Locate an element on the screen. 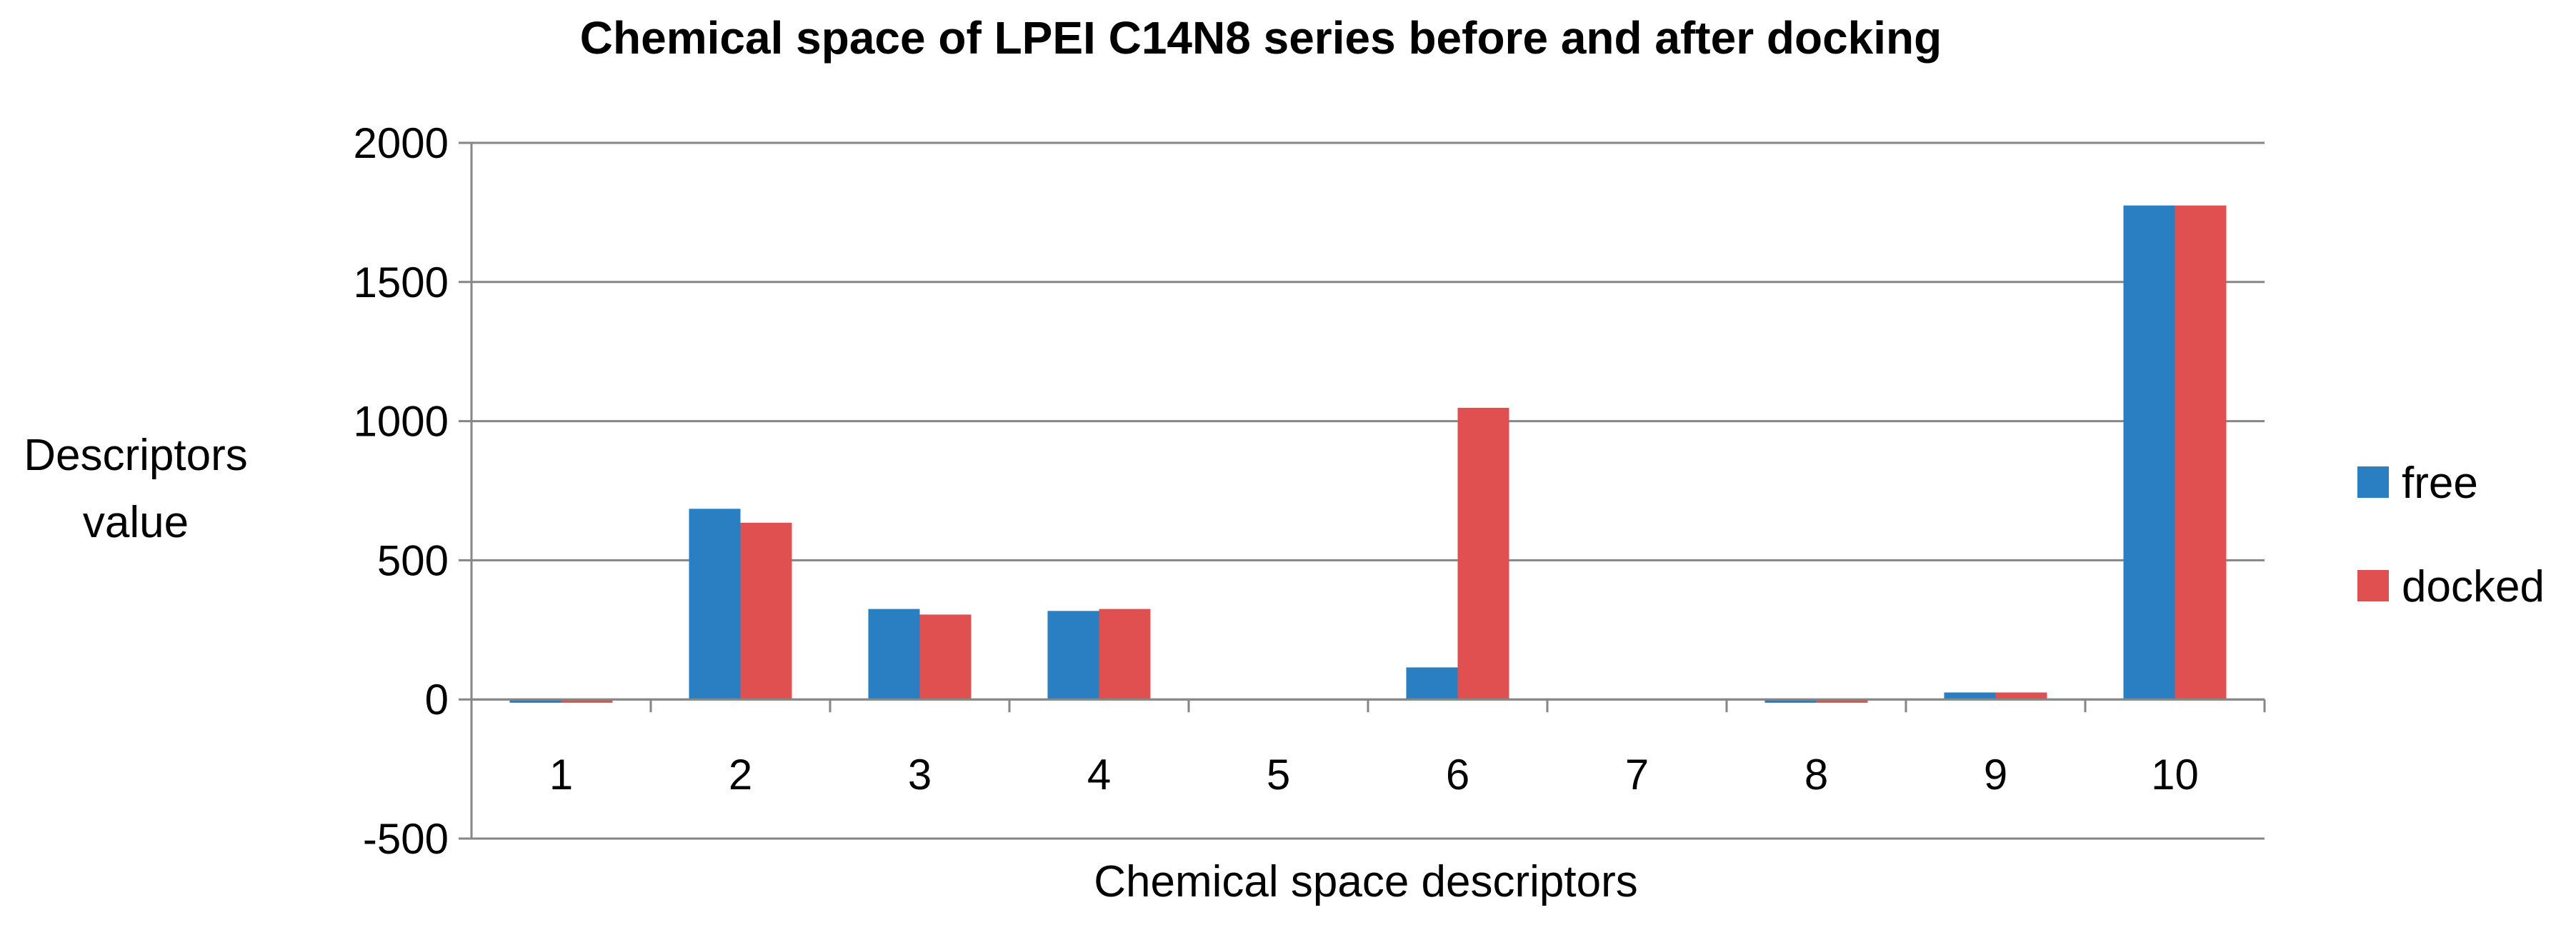 This screenshot has width=2576, height=925. y-tick-labels: -500 0 500 1000 1500 2000 is located at coordinates (402, 491).